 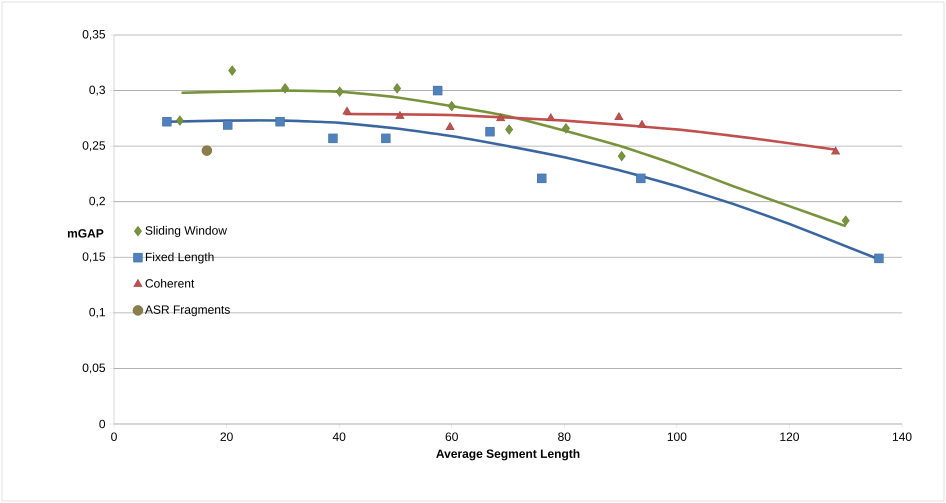 What do you see at coordinates (180, 258) in the screenshot?
I see `legend-label: Fixed Length` at bounding box center [180, 258].